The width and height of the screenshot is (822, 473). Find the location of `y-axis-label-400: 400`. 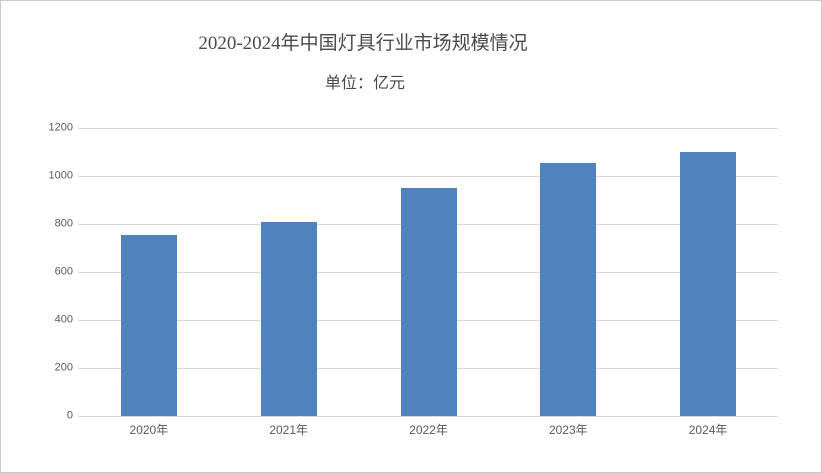

y-axis-label-400: 400 is located at coordinates (63, 319).